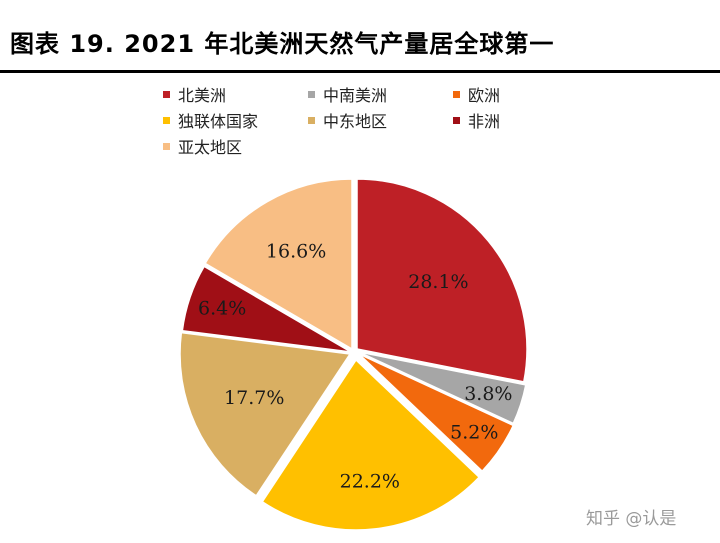  Describe the element at coordinates (370, 482) in the screenshot. I see `slice-data-label: 22.2%` at that location.